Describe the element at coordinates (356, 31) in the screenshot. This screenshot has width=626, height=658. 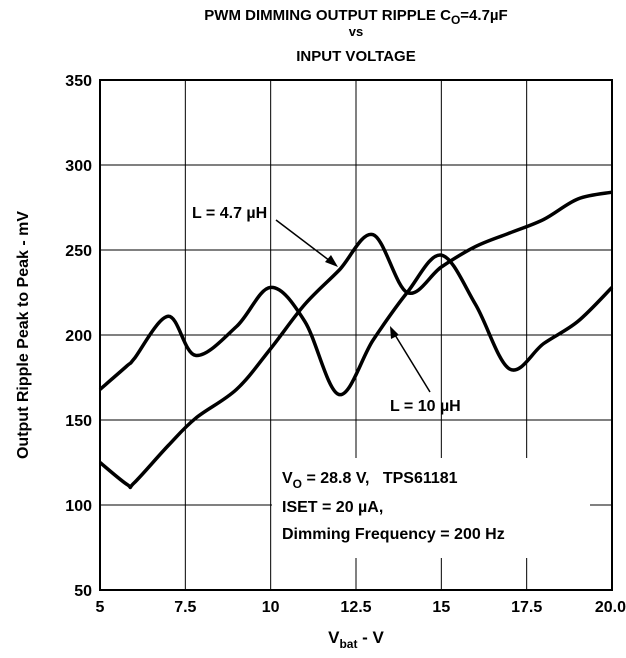
I see `subtitle: vs` at that location.